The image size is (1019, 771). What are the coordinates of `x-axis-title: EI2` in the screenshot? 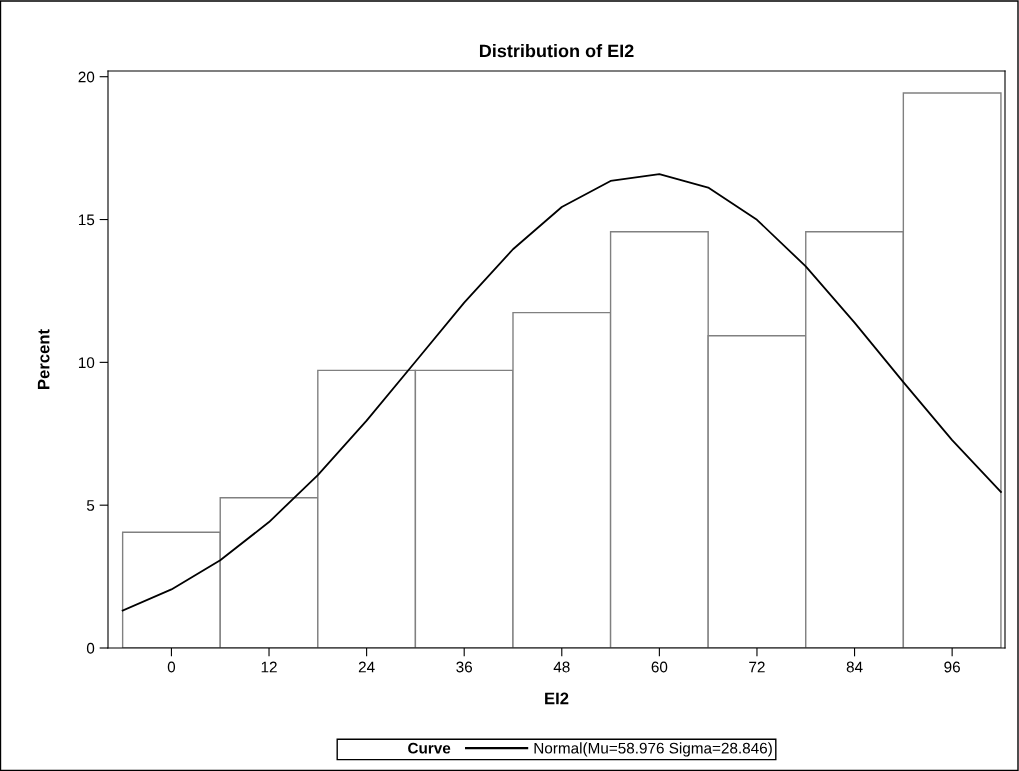 It's located at (557, 698).